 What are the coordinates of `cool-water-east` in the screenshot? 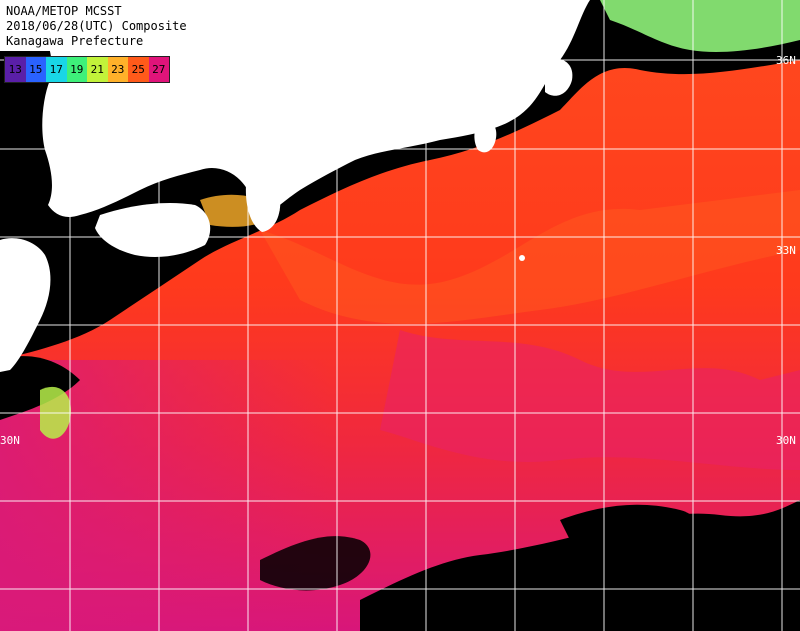 It's located at (700, 26).